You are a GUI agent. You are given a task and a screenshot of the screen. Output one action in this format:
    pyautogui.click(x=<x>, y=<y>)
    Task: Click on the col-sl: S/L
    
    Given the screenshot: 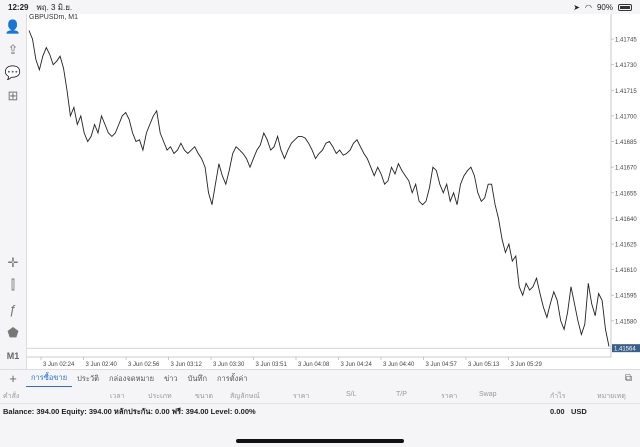 What is the action you would take?
    pyautogui.click(x=351, y=394)
    